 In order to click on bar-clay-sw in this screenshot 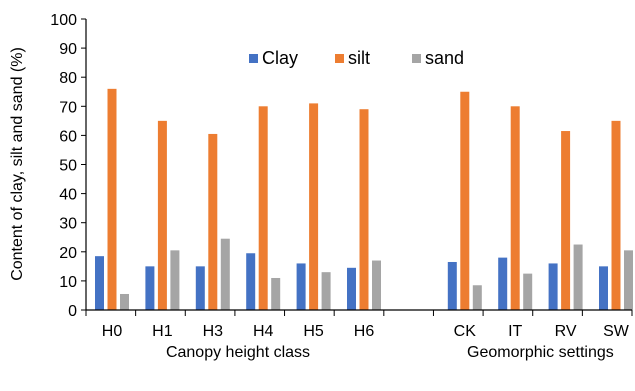, I will do `click(603, 288)`.